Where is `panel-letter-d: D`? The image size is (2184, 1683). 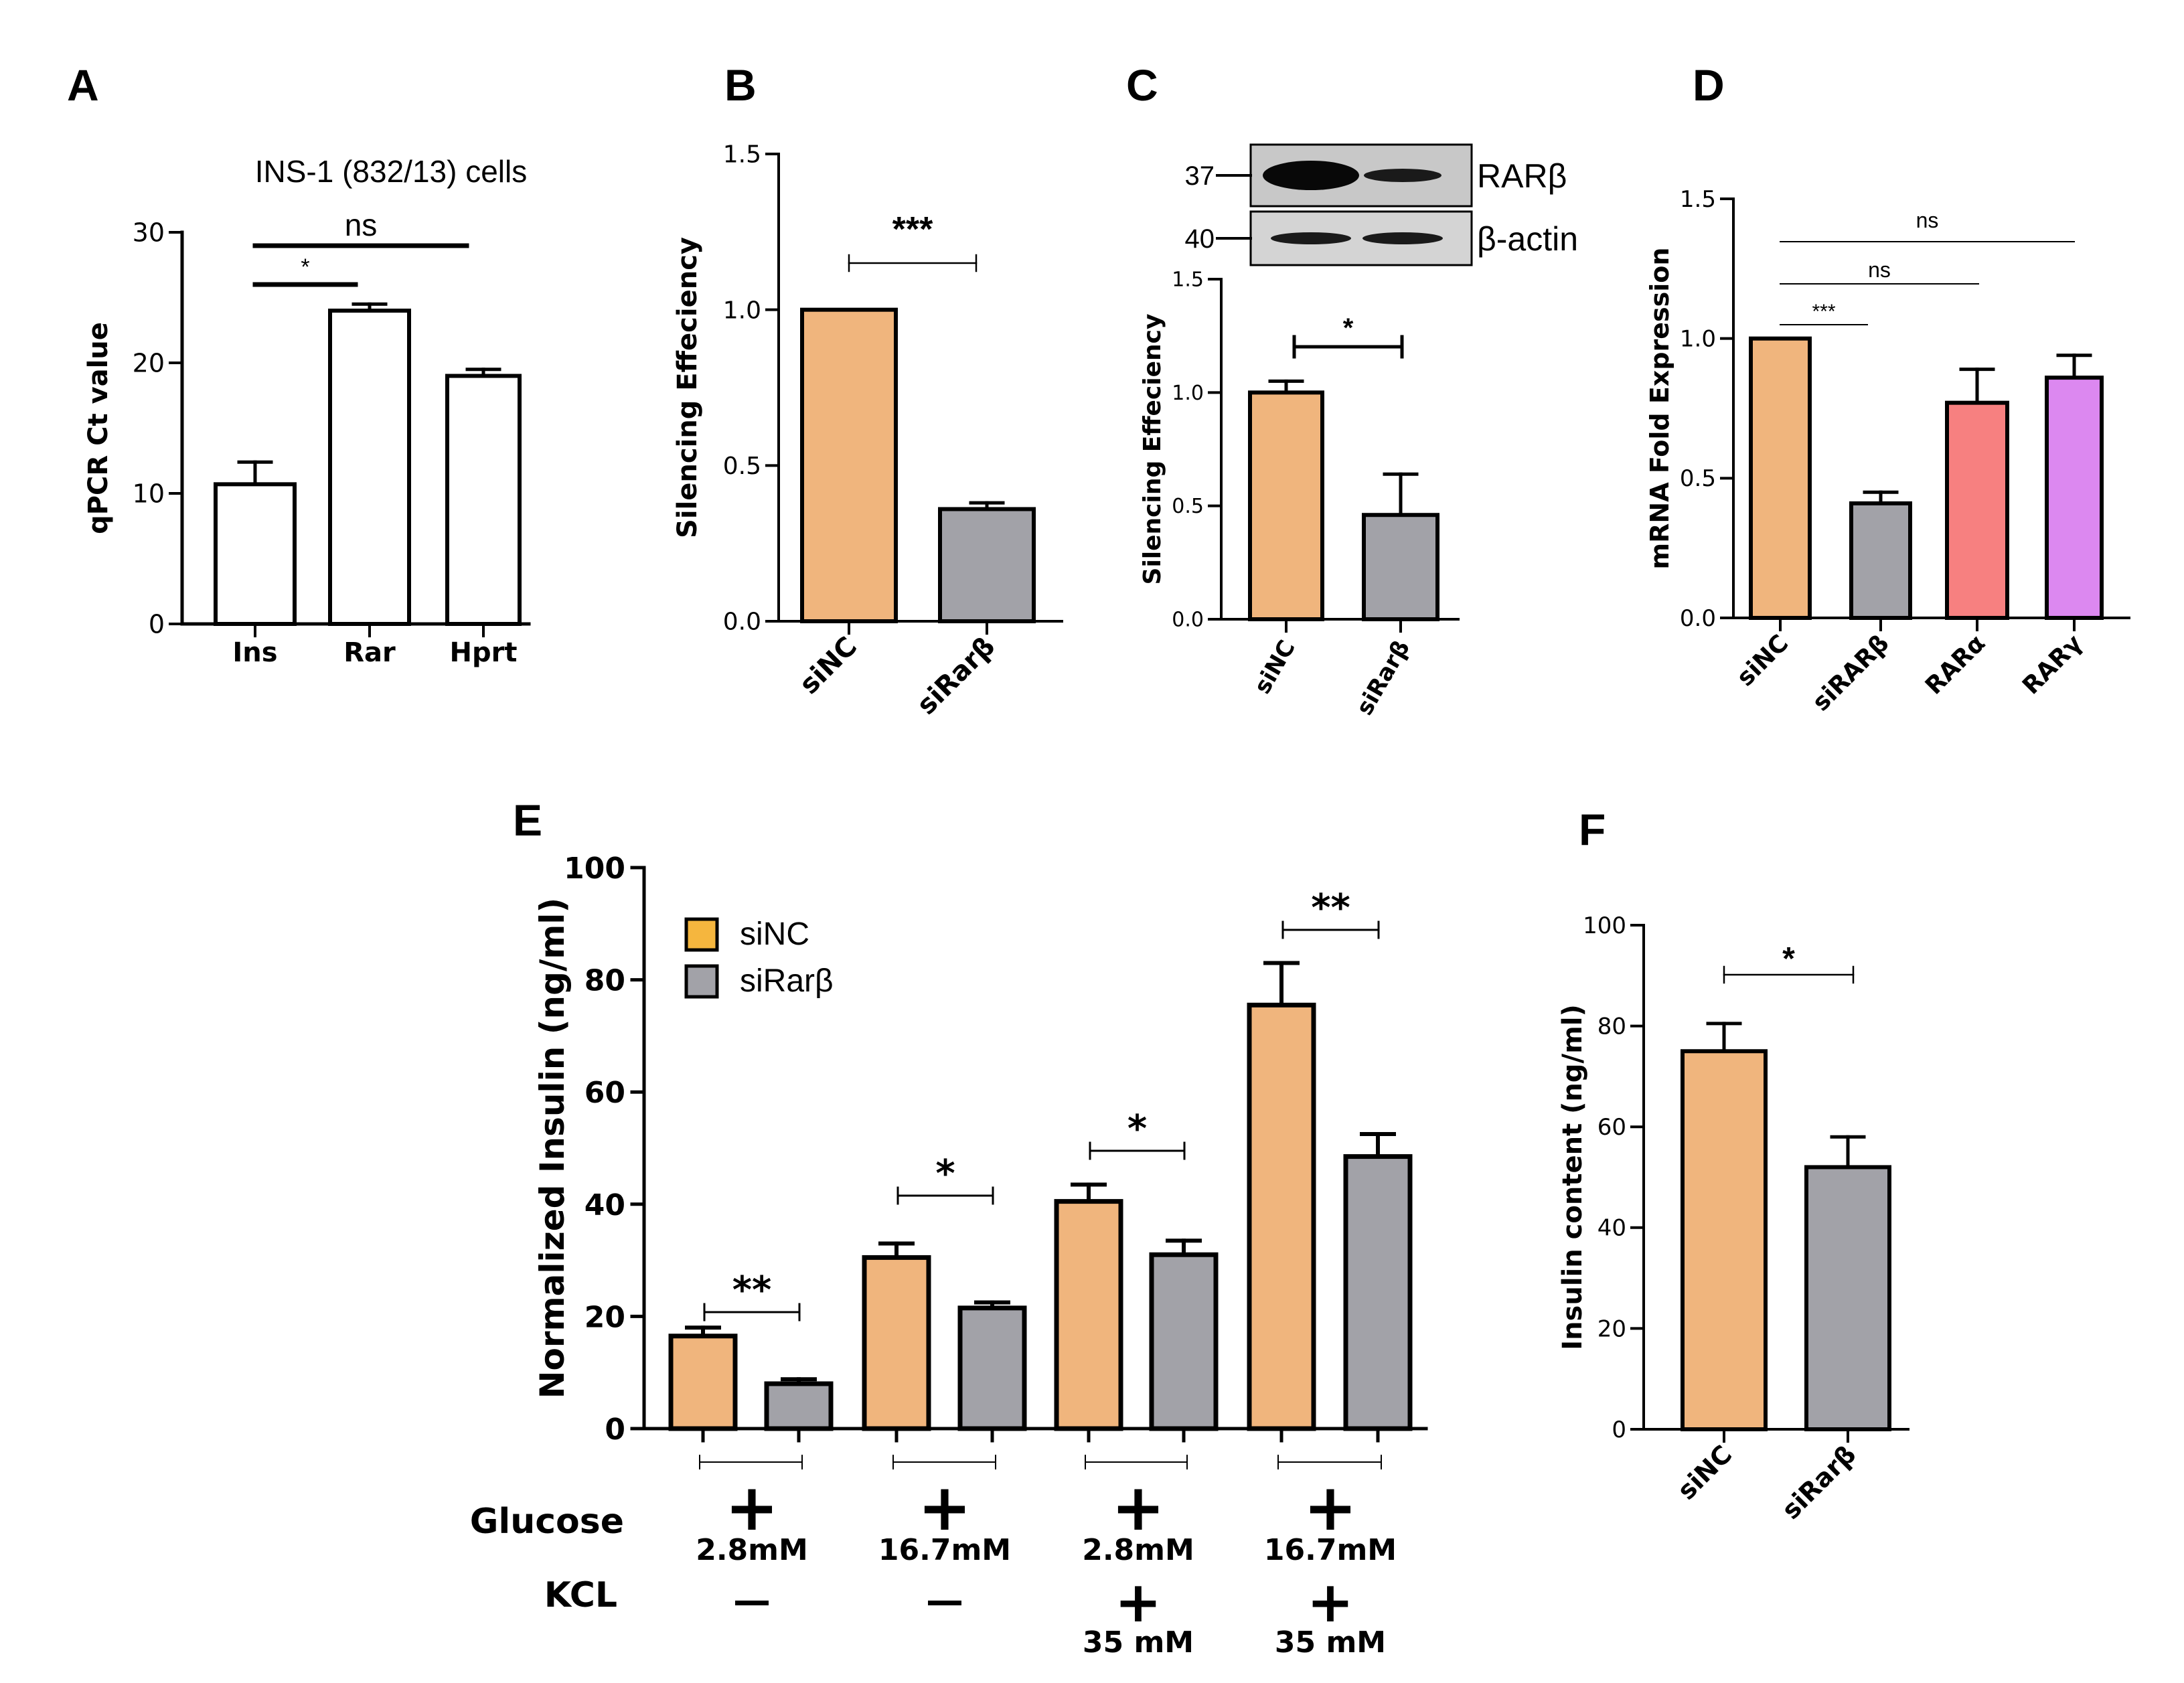
panel-letter-d: D is located at coordinates (1709, 85).